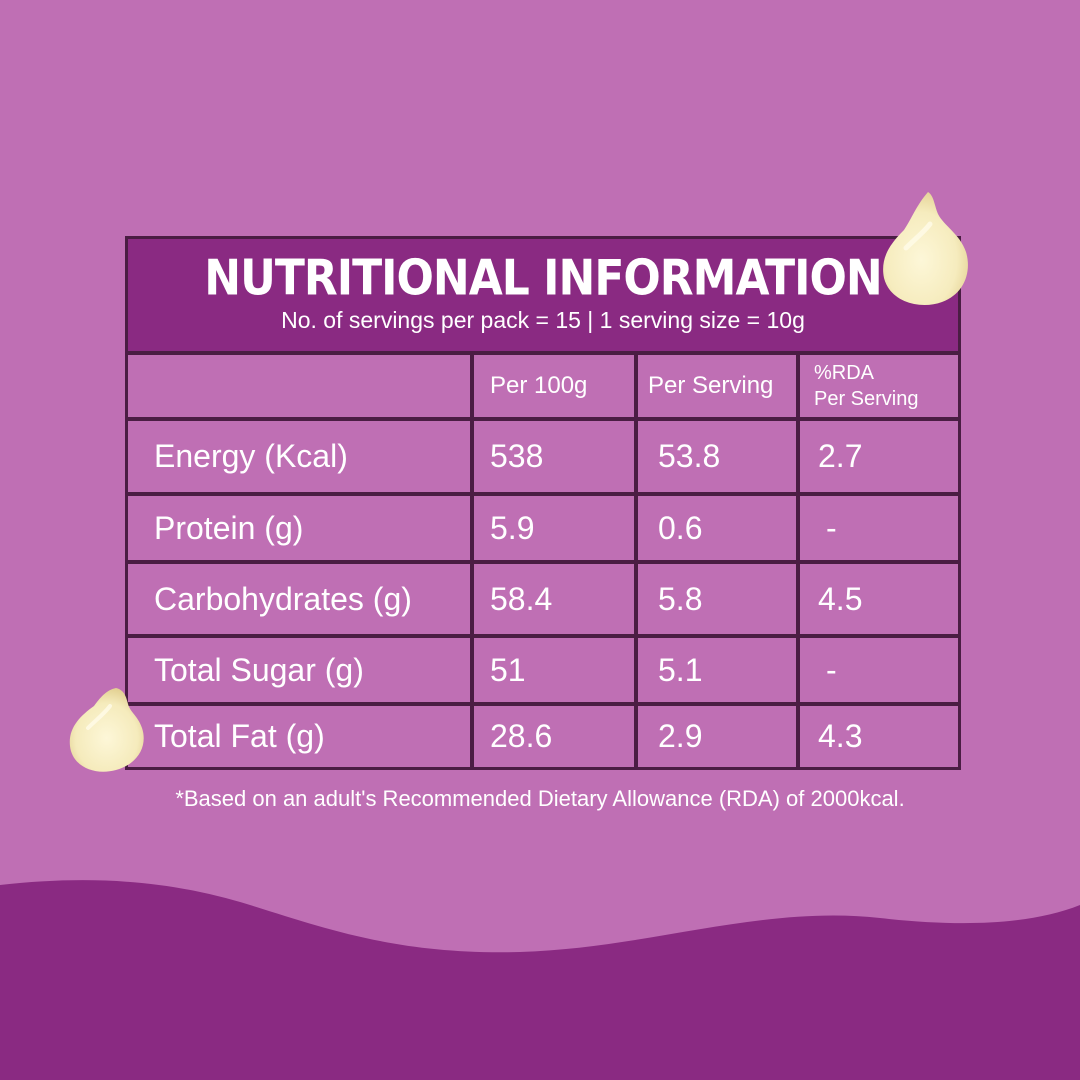 This screenshot has height=1080, width=1080. I want to click on panel-title: NUTRITIONAL INFORMATION, so click(543, 278).